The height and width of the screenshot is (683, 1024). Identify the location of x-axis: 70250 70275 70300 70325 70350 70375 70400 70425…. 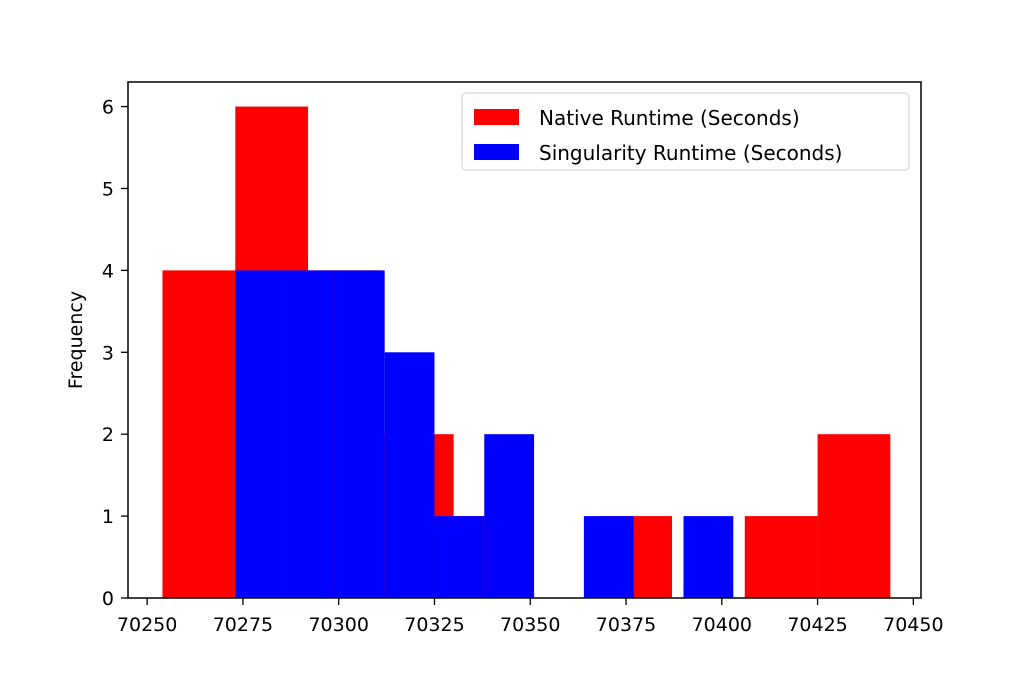
(530, 617).